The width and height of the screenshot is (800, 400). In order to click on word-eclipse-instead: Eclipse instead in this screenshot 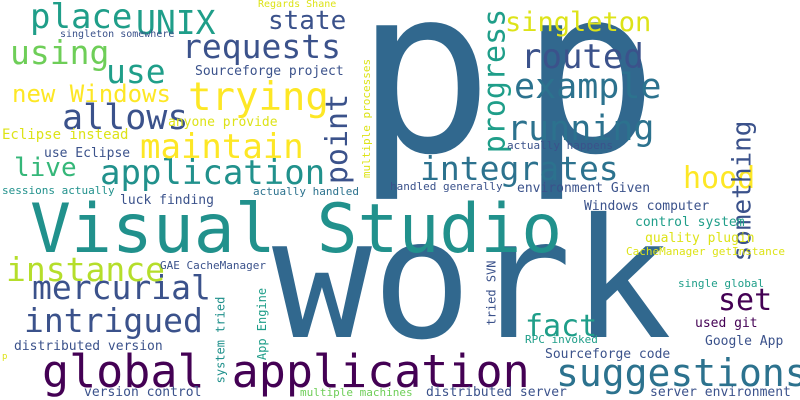, I will do `click(65, 135)`.